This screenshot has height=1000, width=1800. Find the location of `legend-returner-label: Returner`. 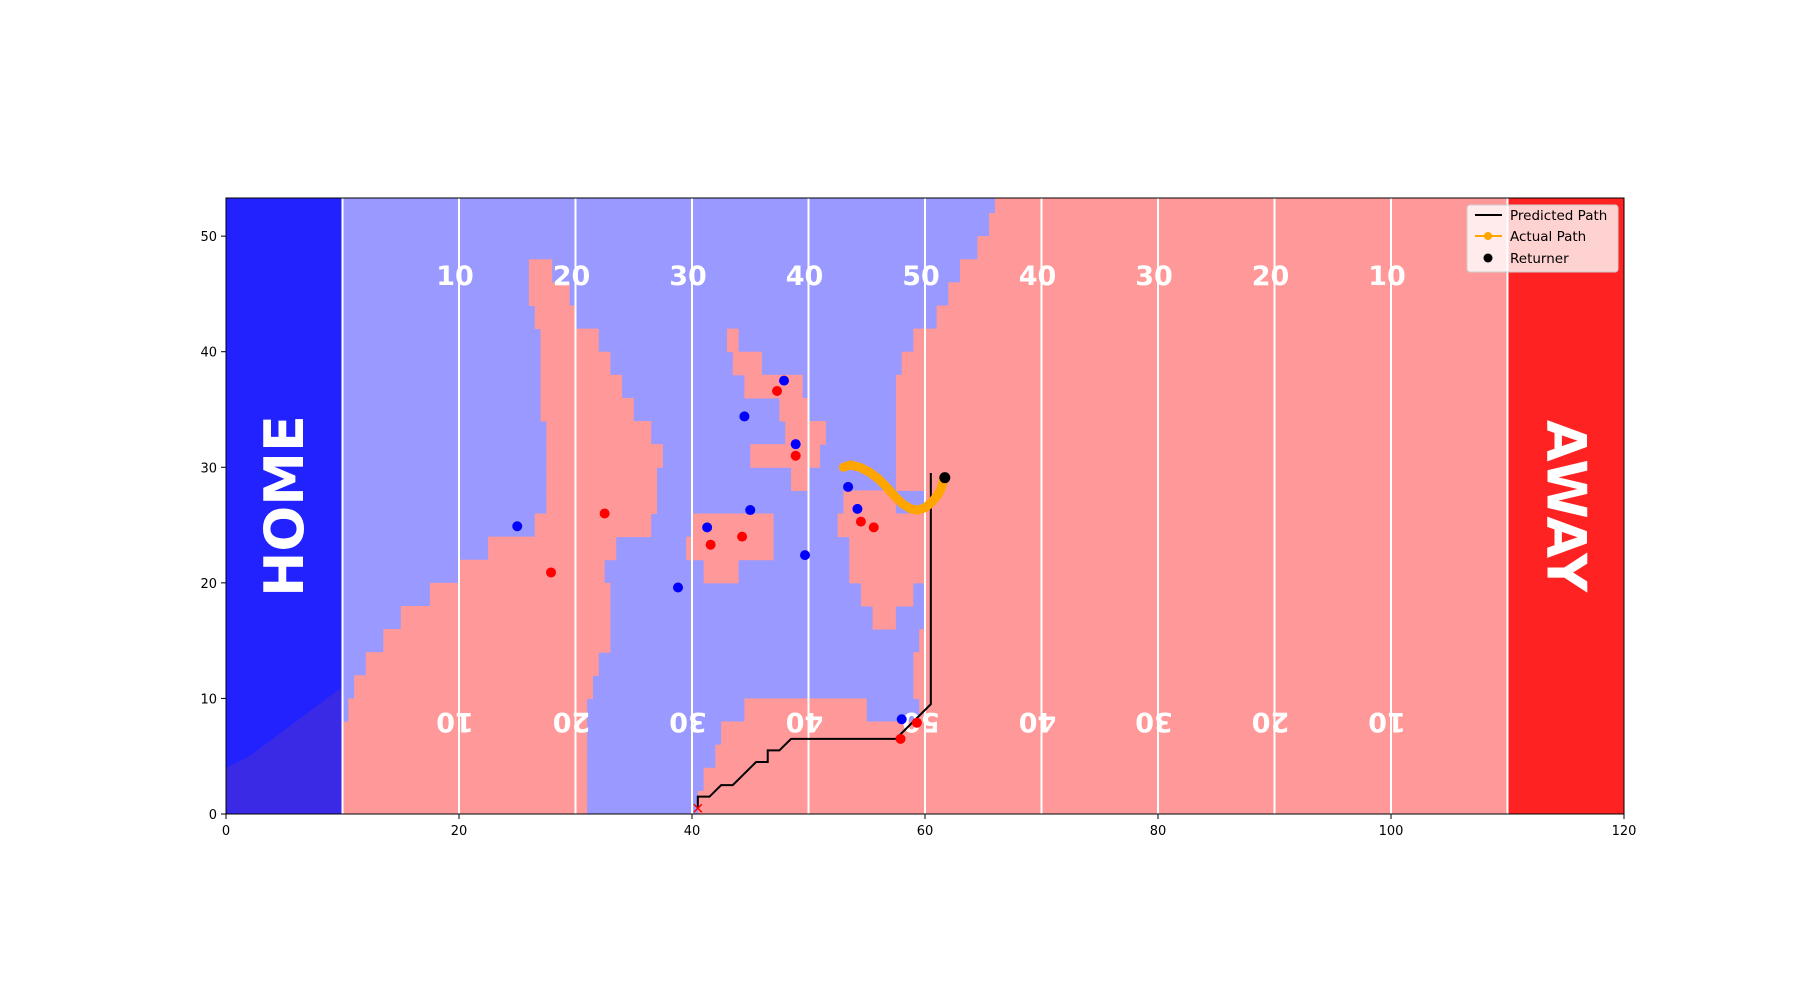

legend-returner-label: Returner is located at coordinates (1539, 259).